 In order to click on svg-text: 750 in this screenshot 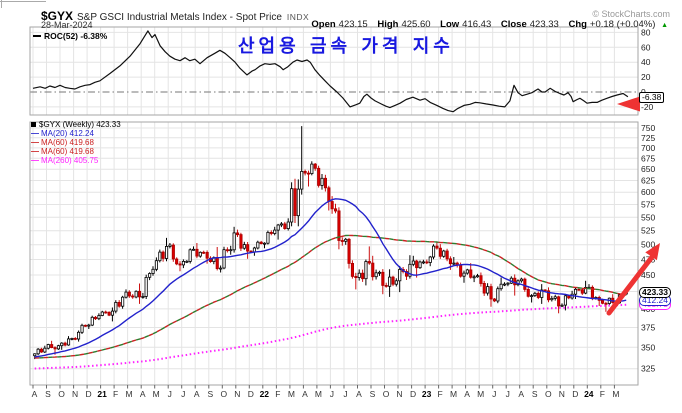, I will do `click(648, 128)`.